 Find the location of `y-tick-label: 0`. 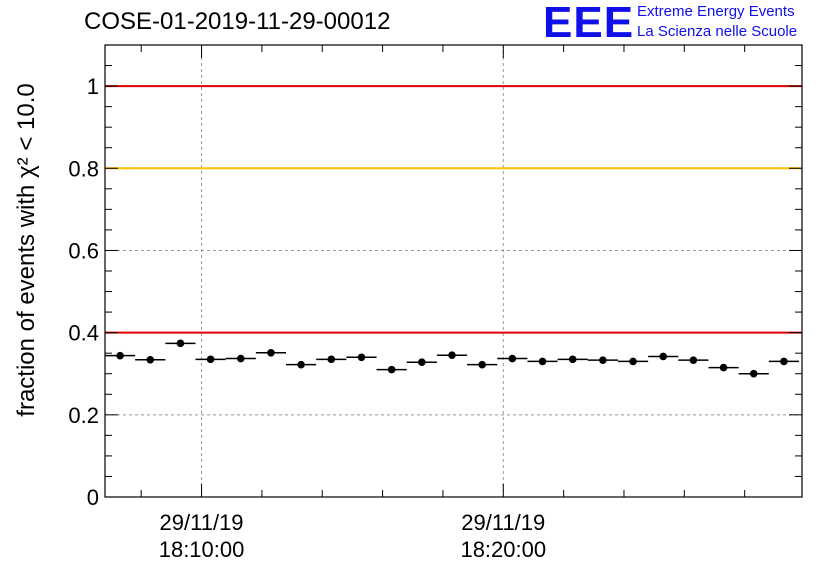

y-tick-label: 0 is located at coordinates (93, 497).